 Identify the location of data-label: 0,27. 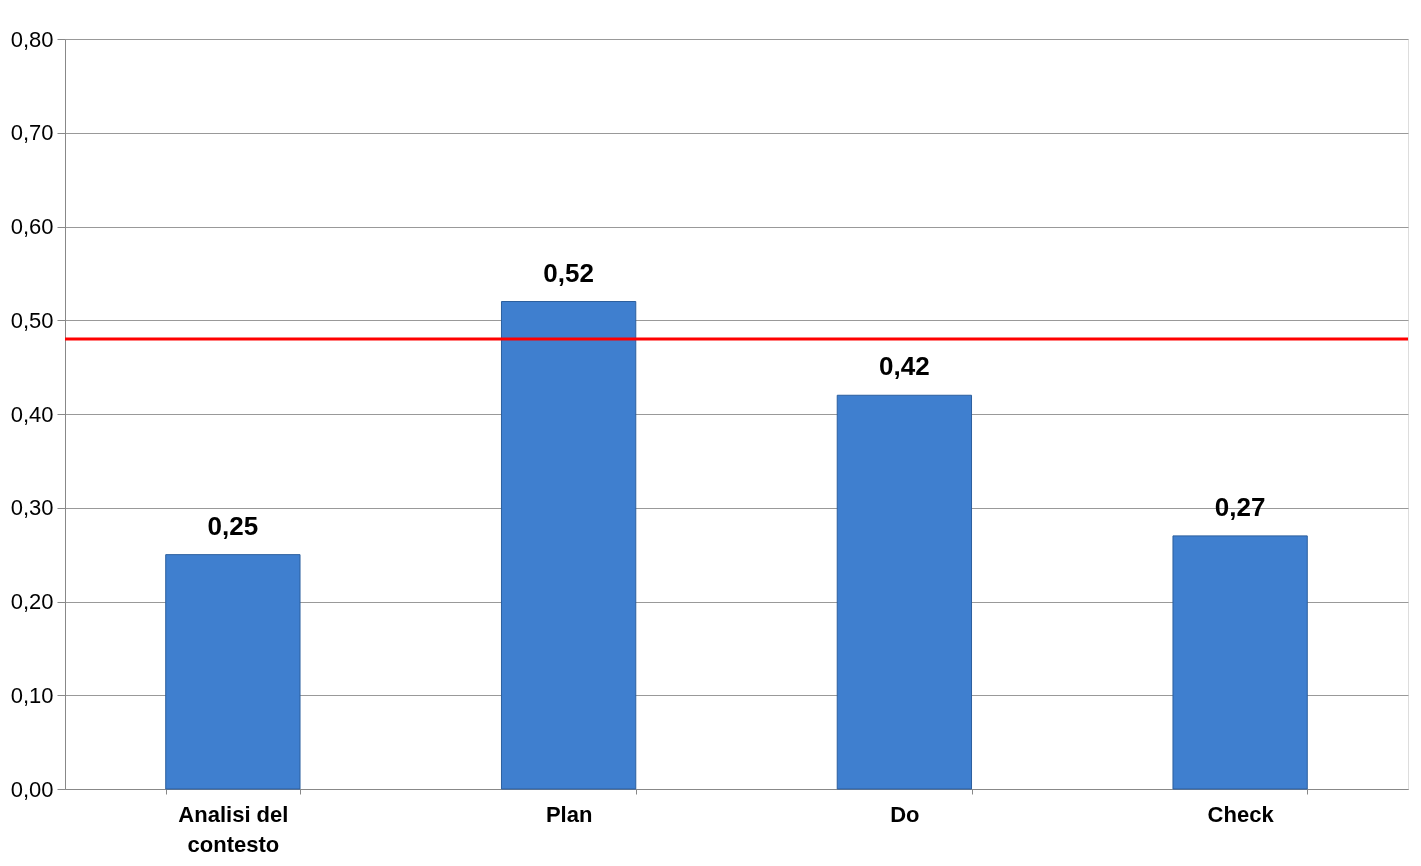
(1240, 506).